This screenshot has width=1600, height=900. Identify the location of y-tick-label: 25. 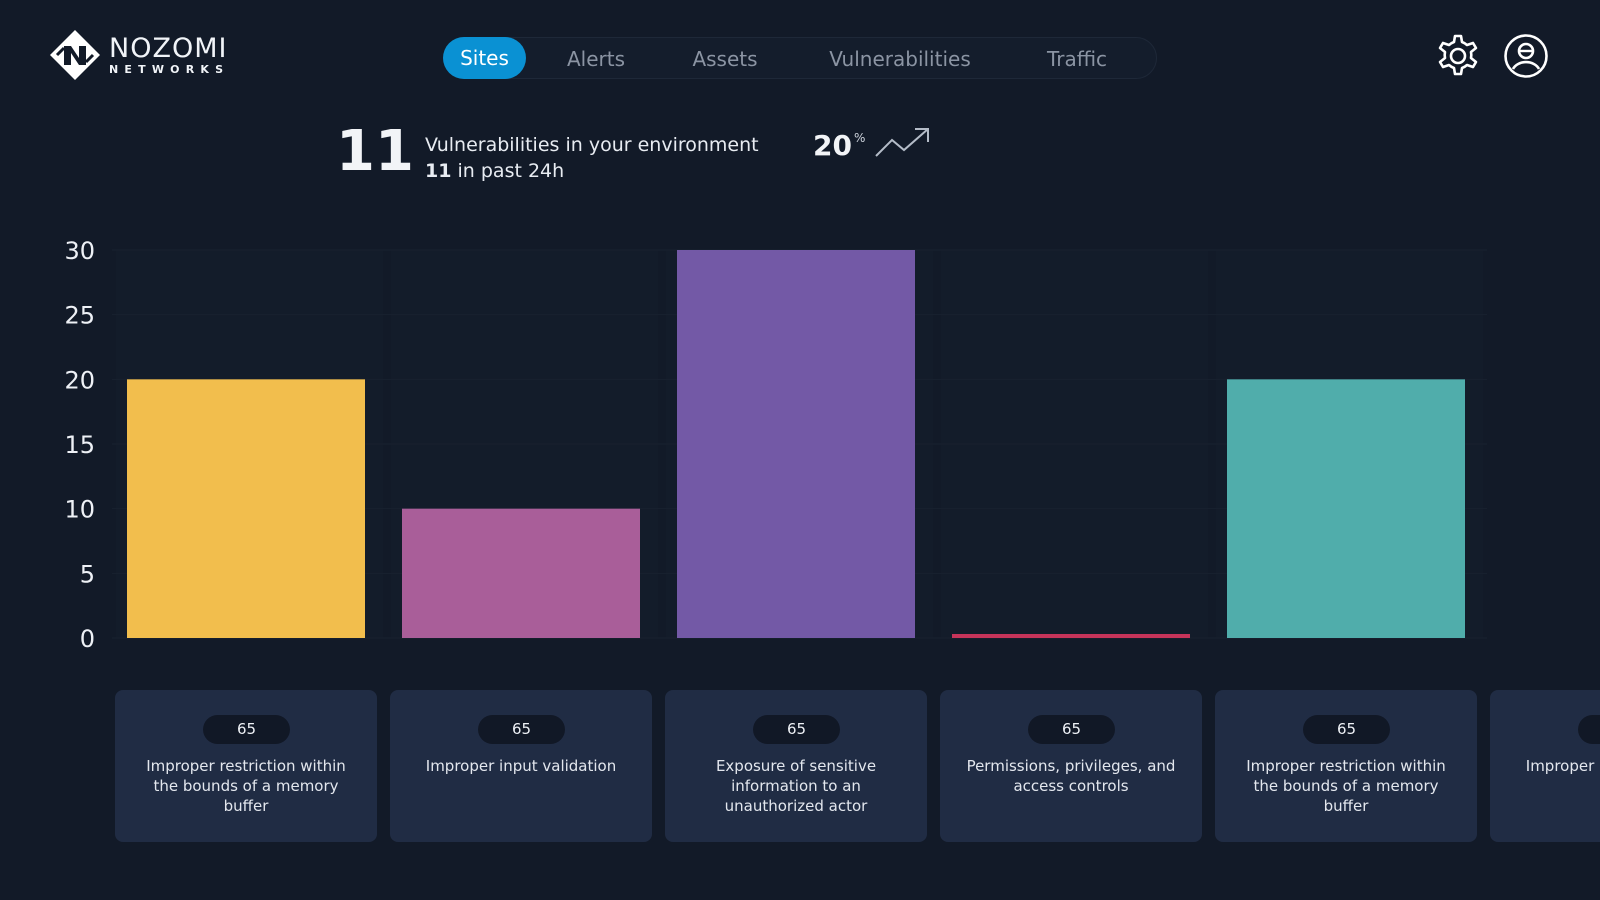
(79, 316).